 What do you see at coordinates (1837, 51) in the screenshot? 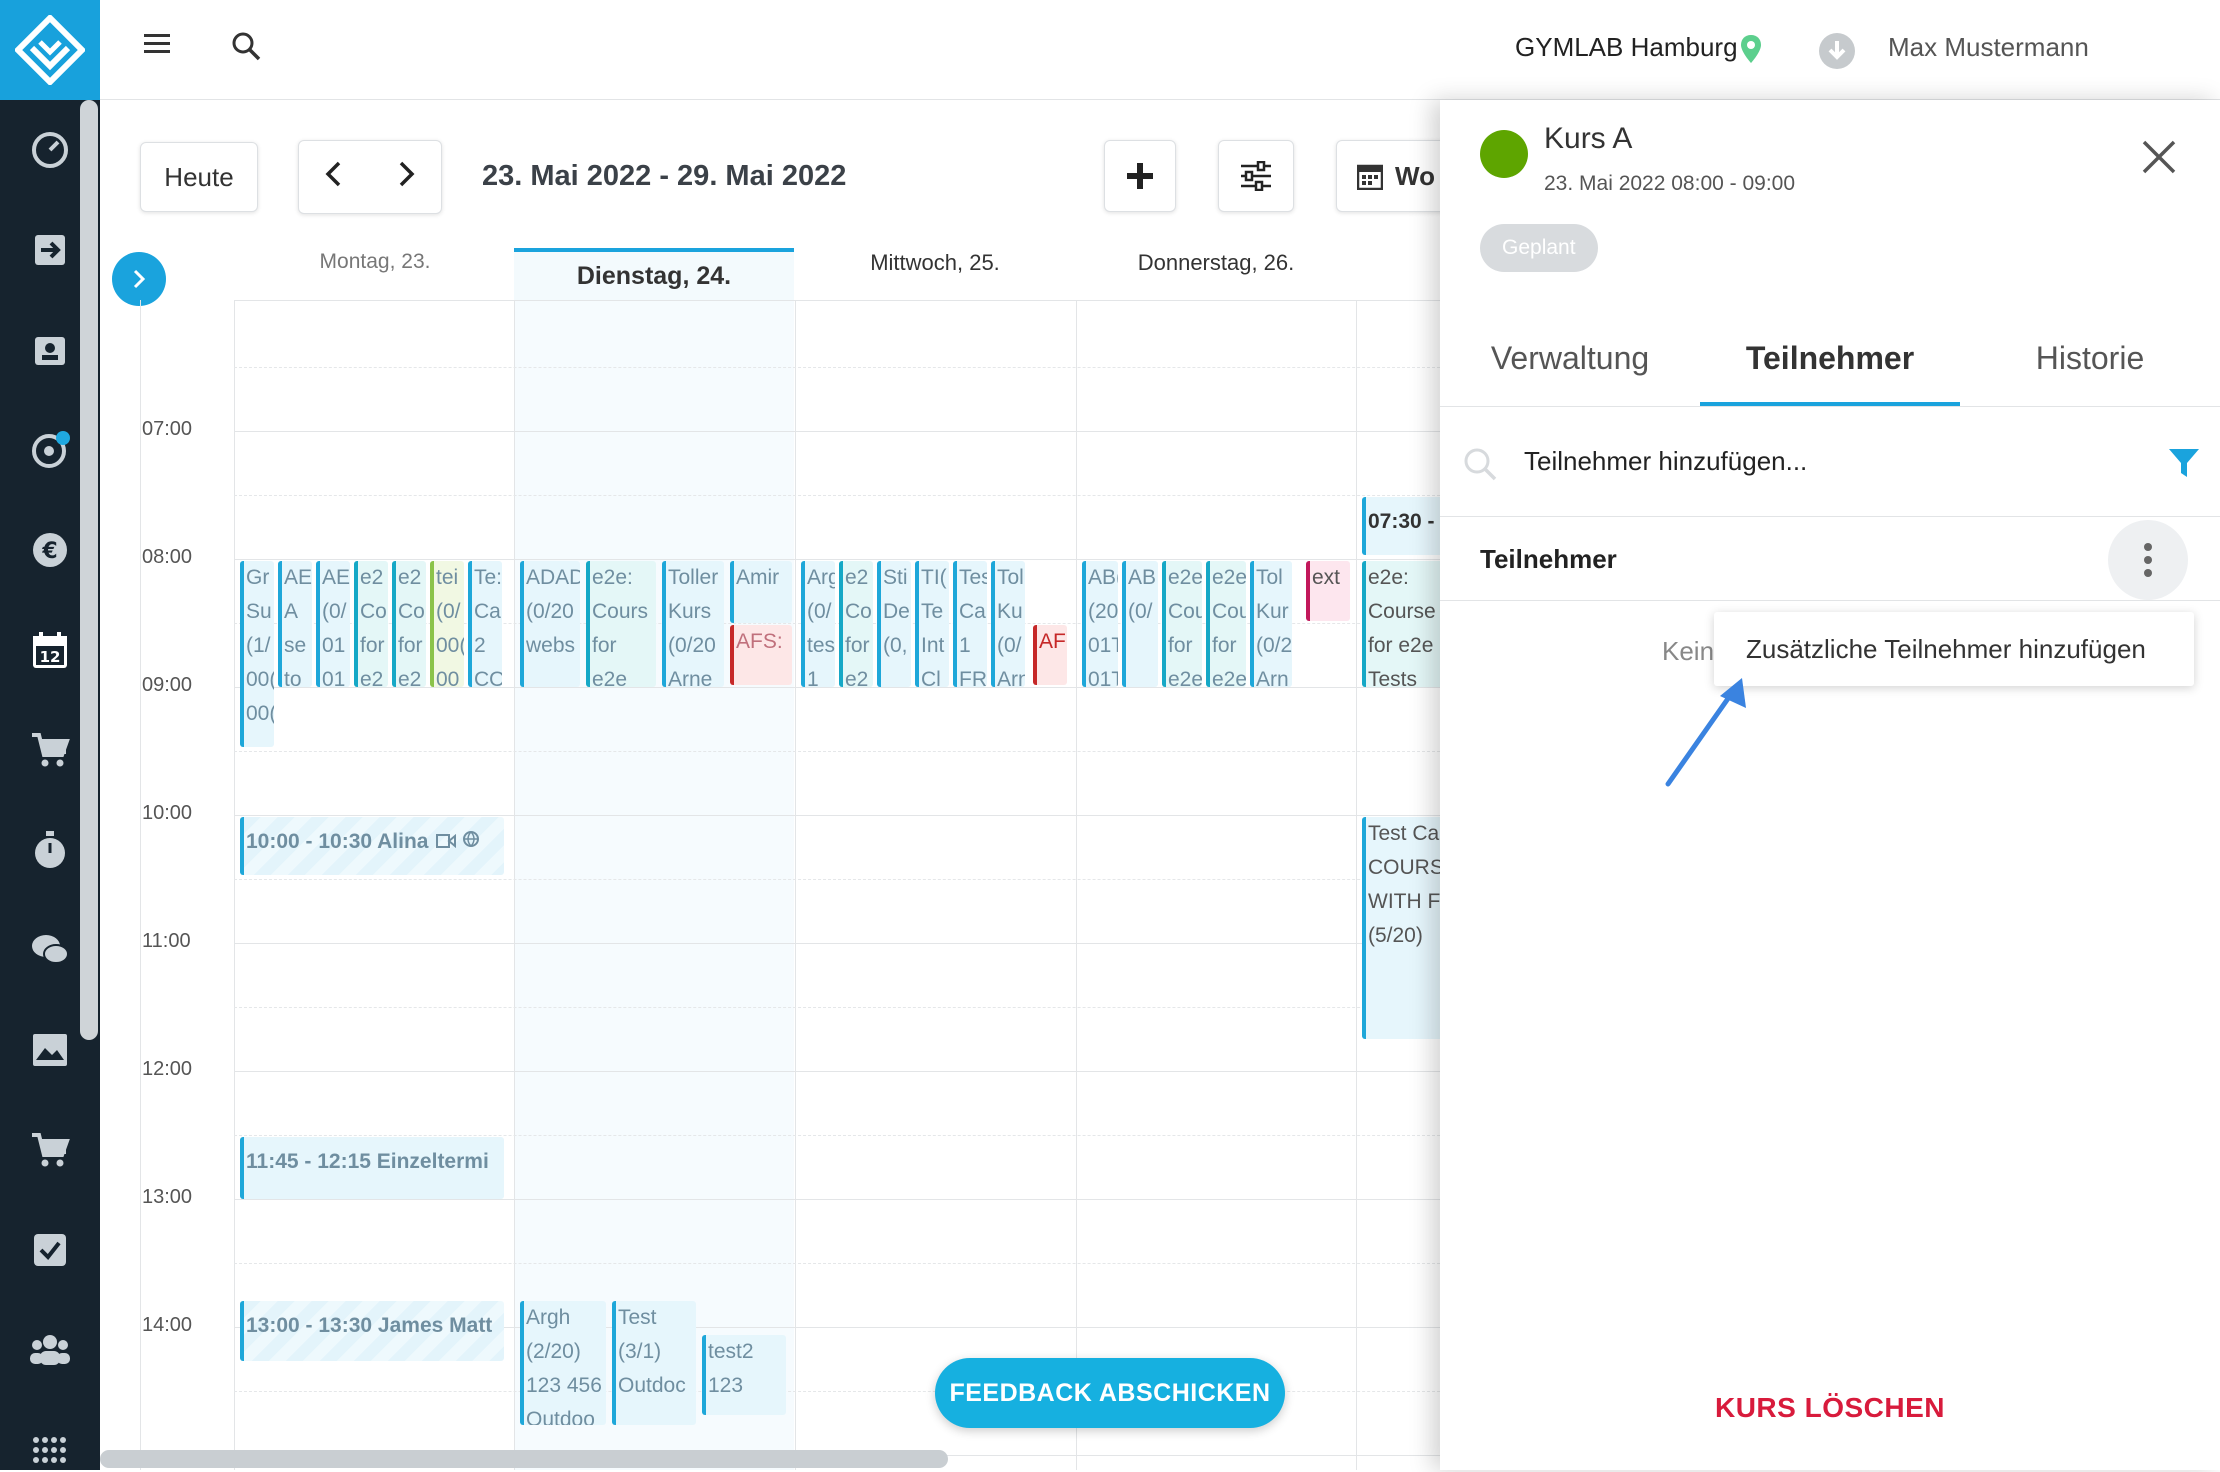
I see `download-icon` at bounding box center [1837, 51].